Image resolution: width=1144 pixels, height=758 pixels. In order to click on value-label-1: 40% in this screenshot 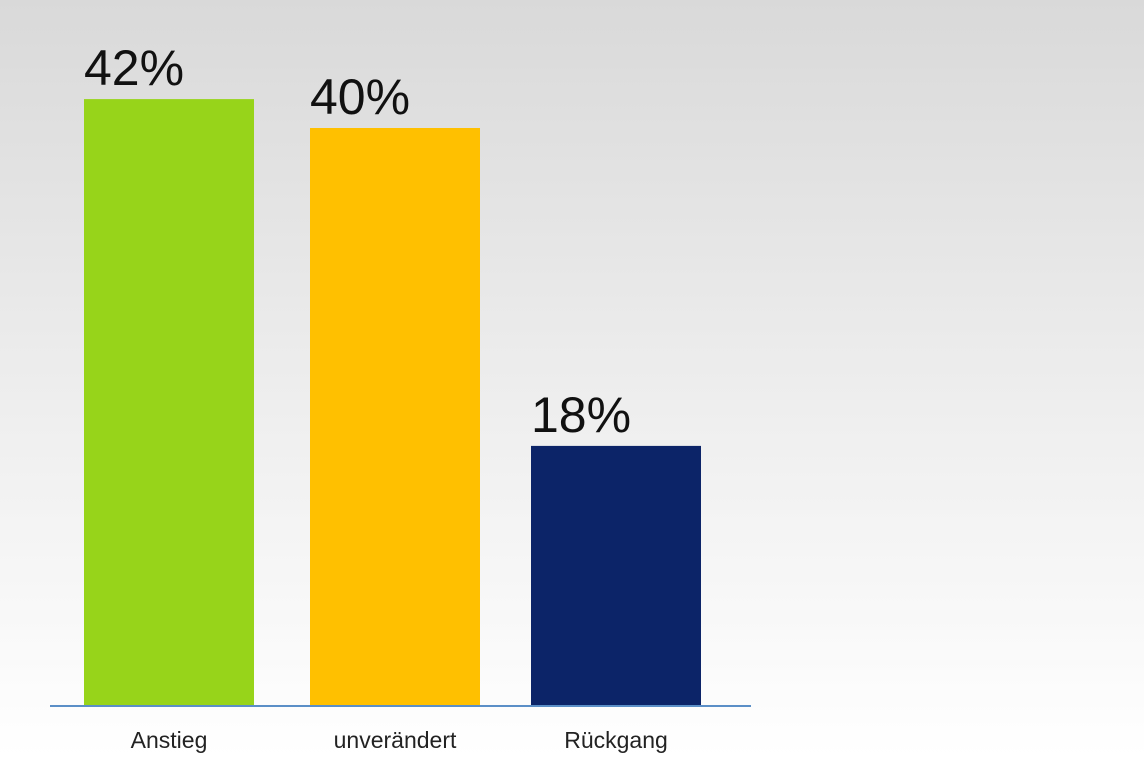, I will do `click(360, 97)`.